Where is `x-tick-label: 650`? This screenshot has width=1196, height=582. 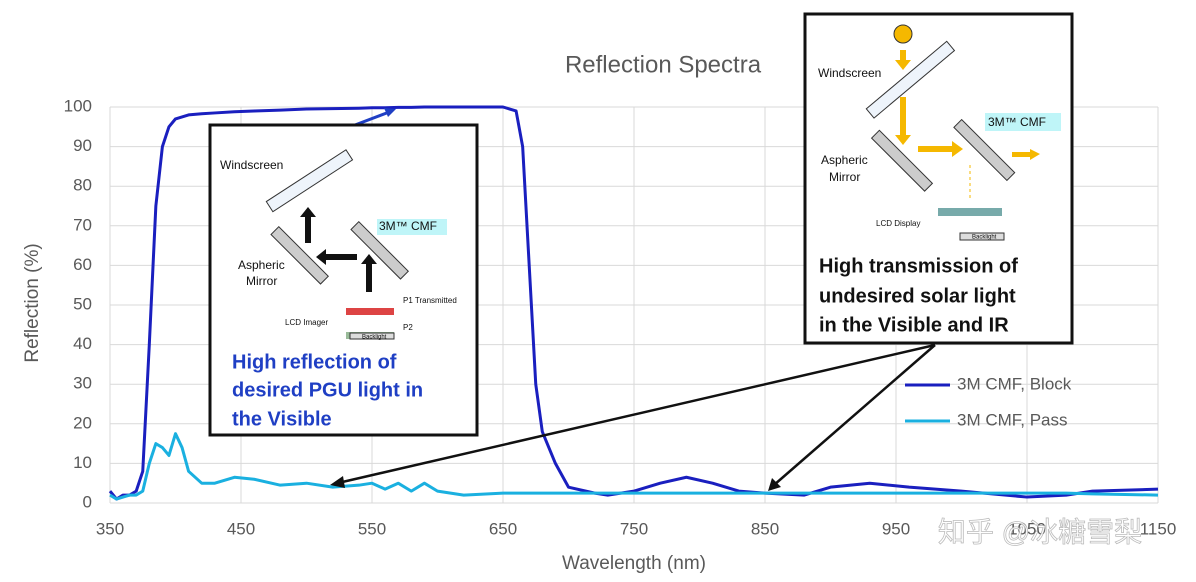
x-tick-label: 650 is located at coordinates (503, 528).